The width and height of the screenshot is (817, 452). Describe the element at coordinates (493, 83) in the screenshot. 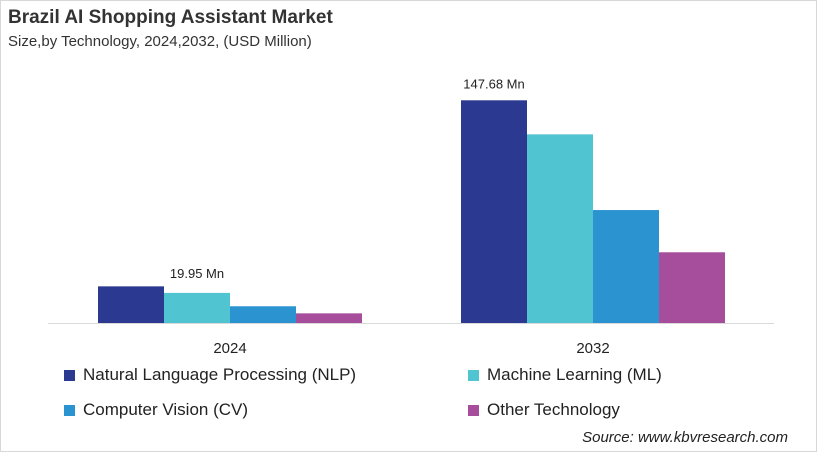

I see `data-label: 147.68 Mn` at that location.